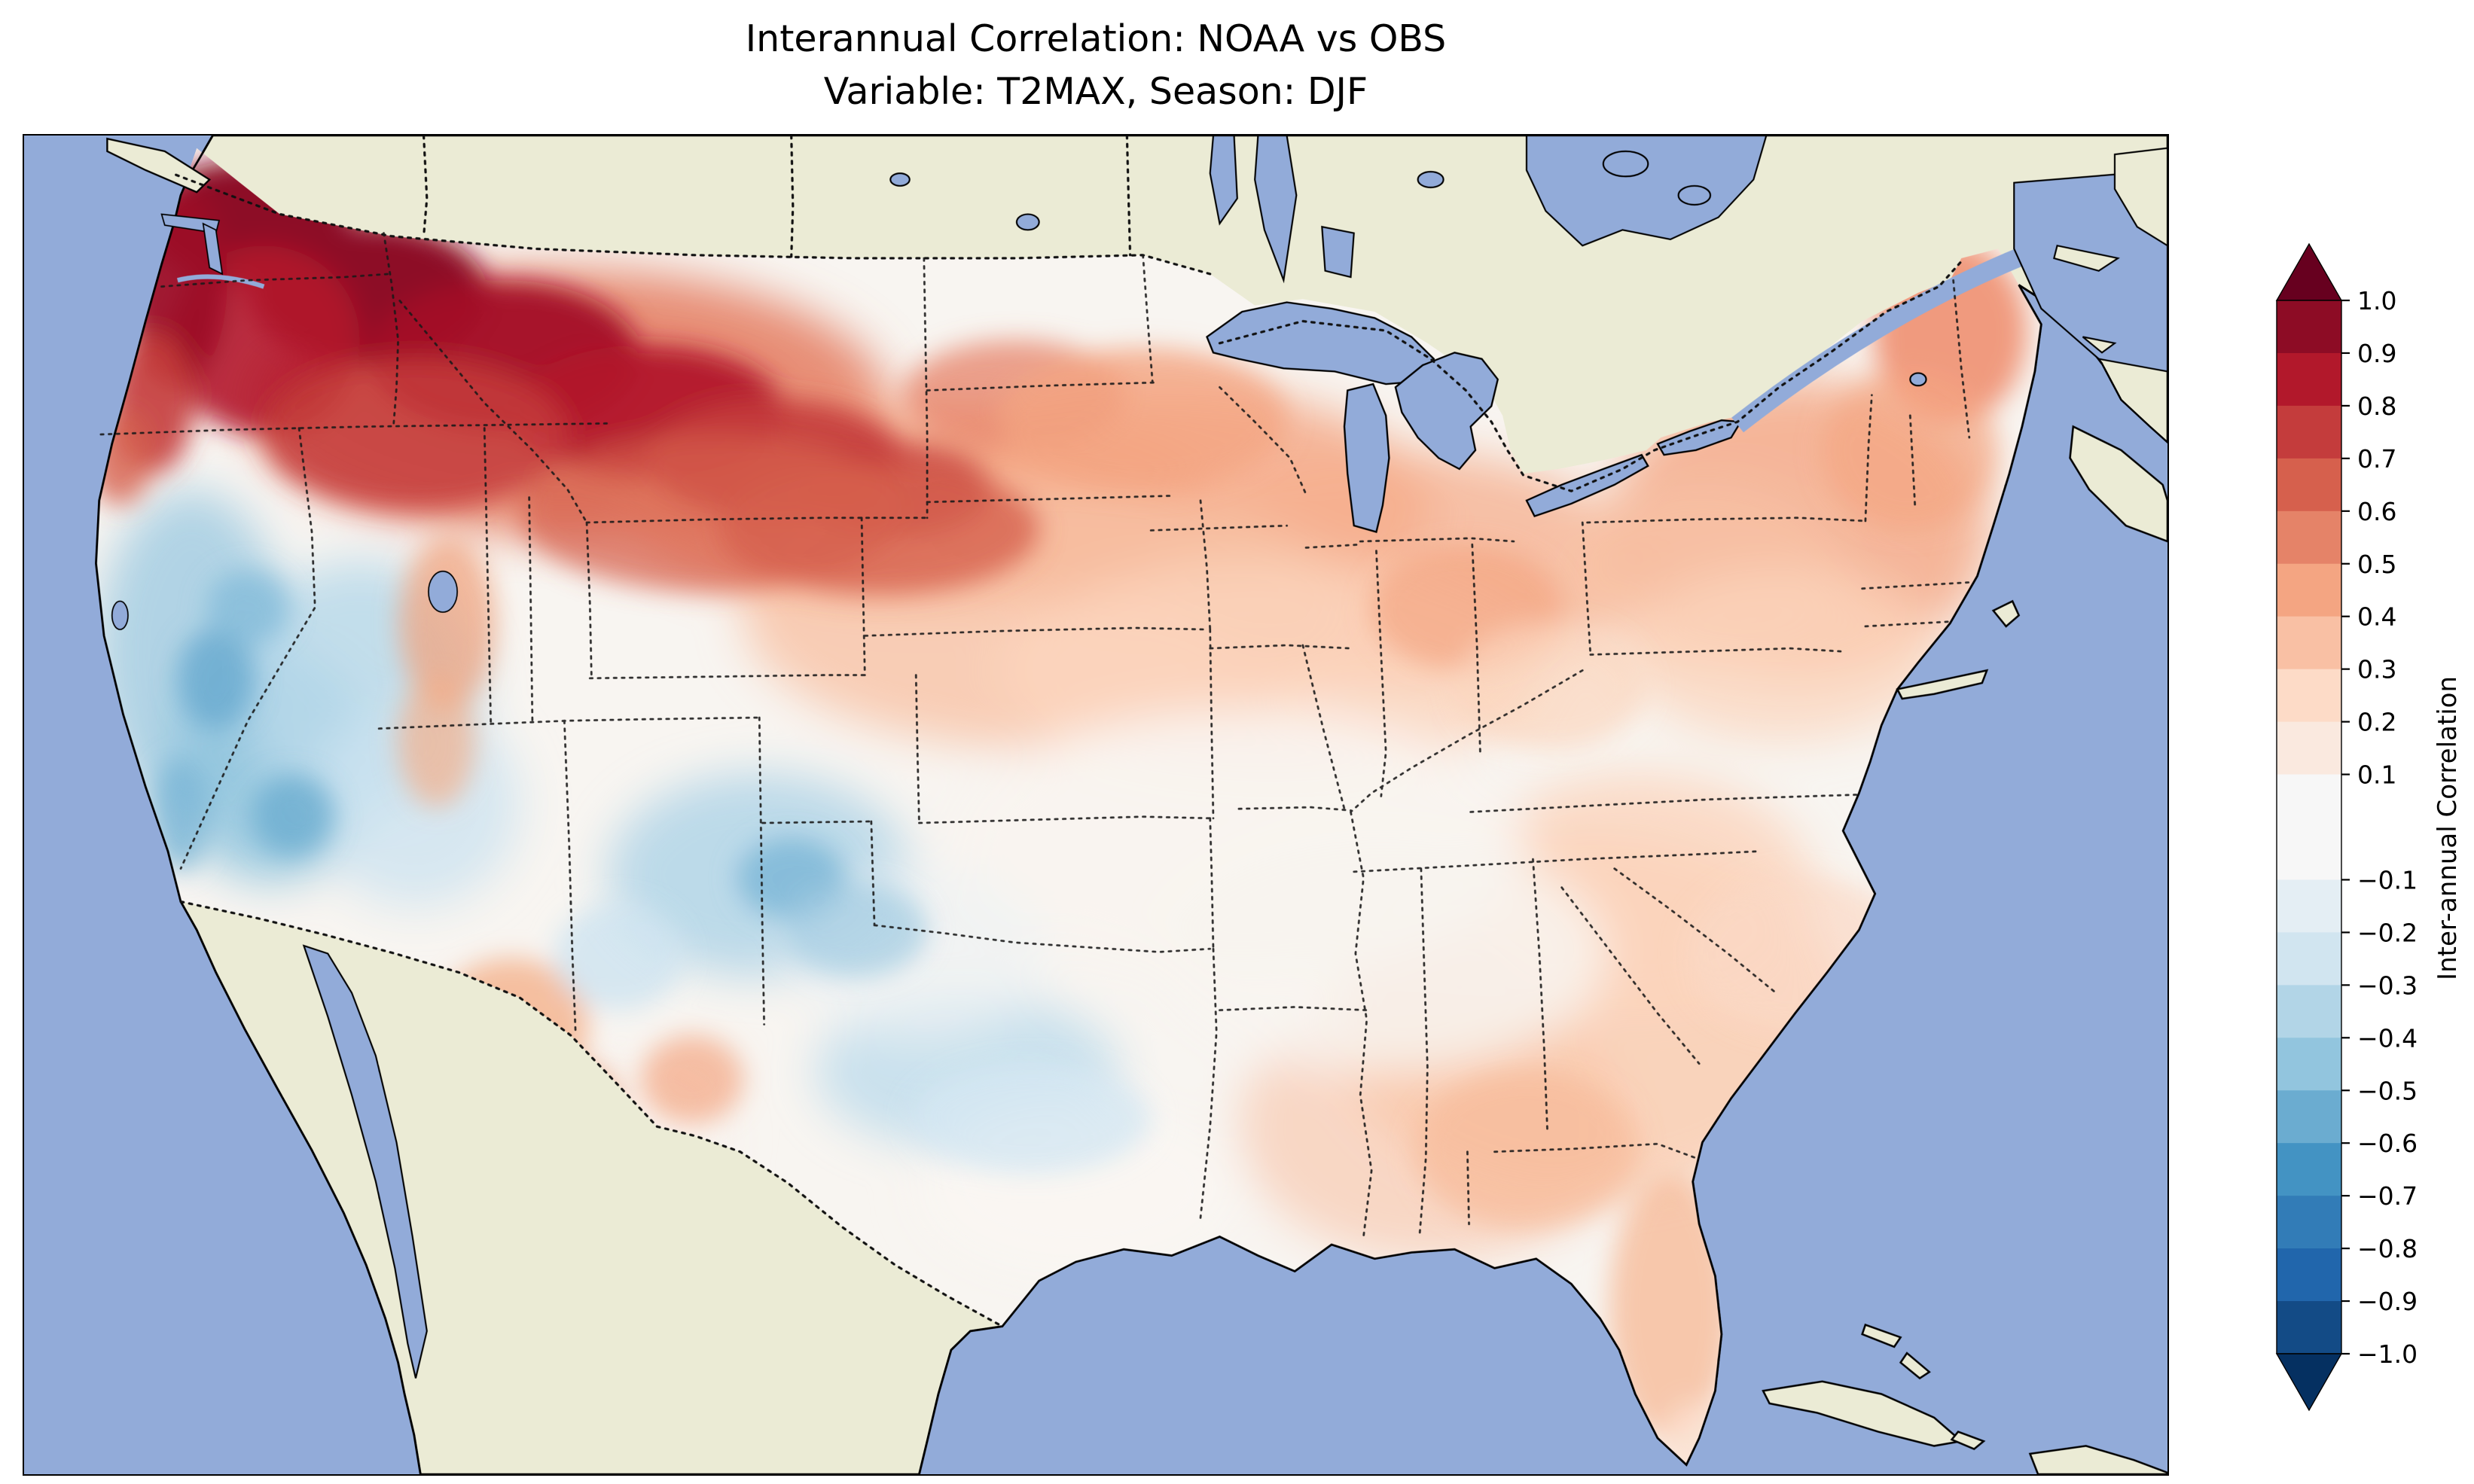 The width and height of the screenshot is (2474, 1484). What do you see at coordinates (2087, 258) in the screenshot?
I see `anticosti-island` at bounding box center [2087, 258].